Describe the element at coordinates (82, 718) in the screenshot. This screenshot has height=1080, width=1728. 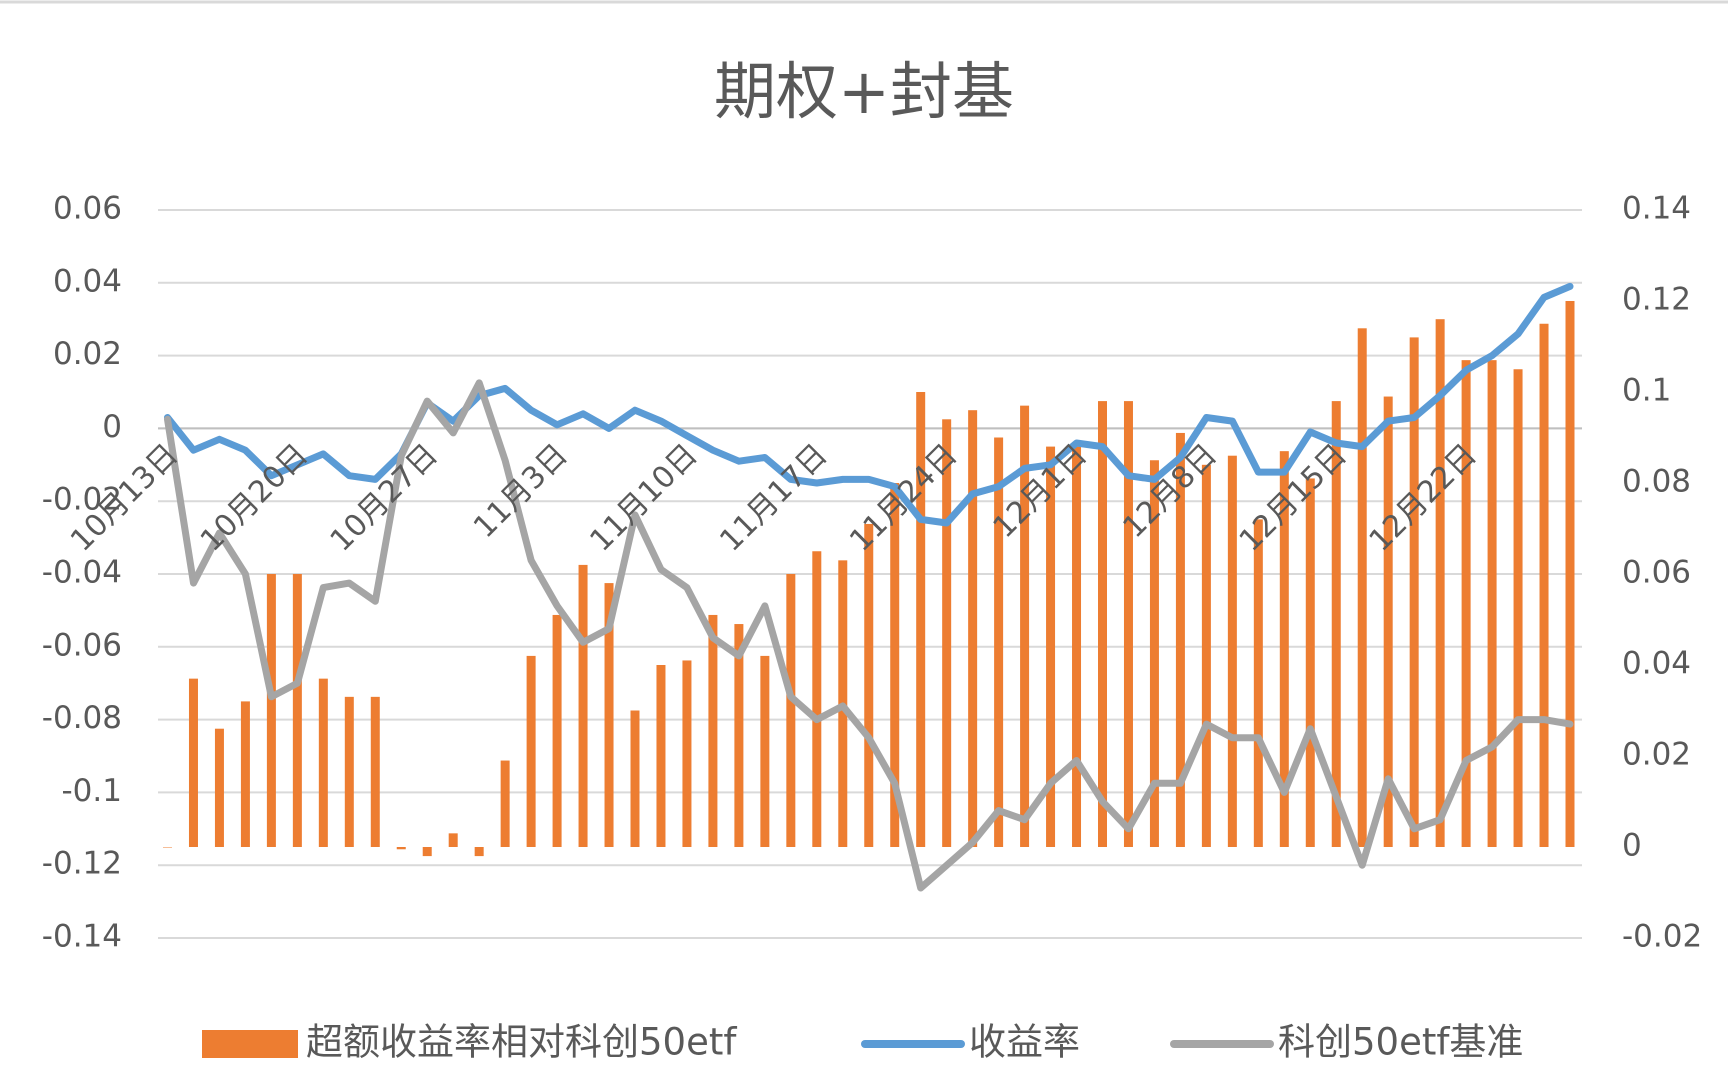
I see `y-tick-label: -0.08` at that location.